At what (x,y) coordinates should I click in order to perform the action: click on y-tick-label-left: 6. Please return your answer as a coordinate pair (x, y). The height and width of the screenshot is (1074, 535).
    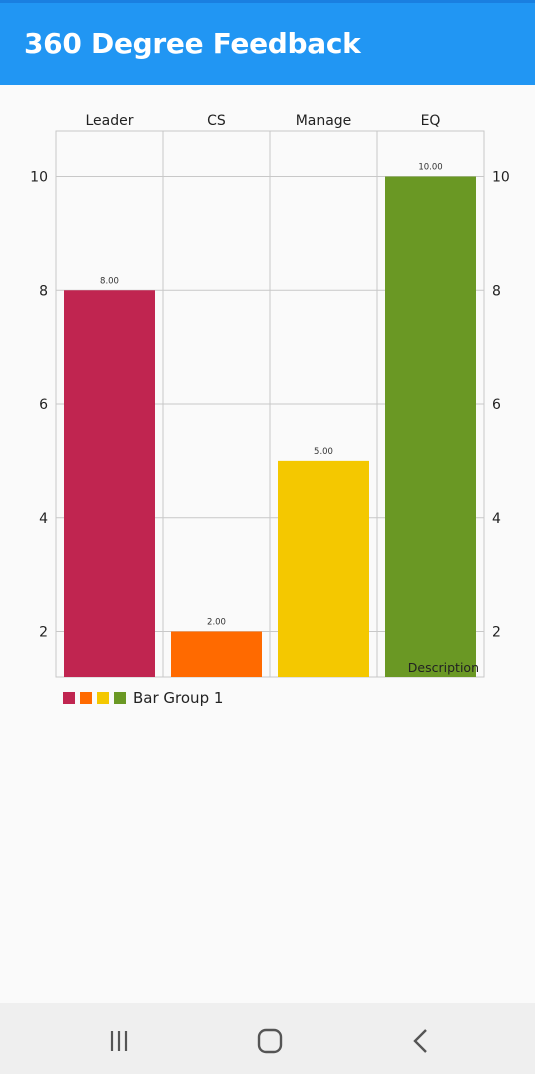
    Looking at the image, I should click on (43, 405).